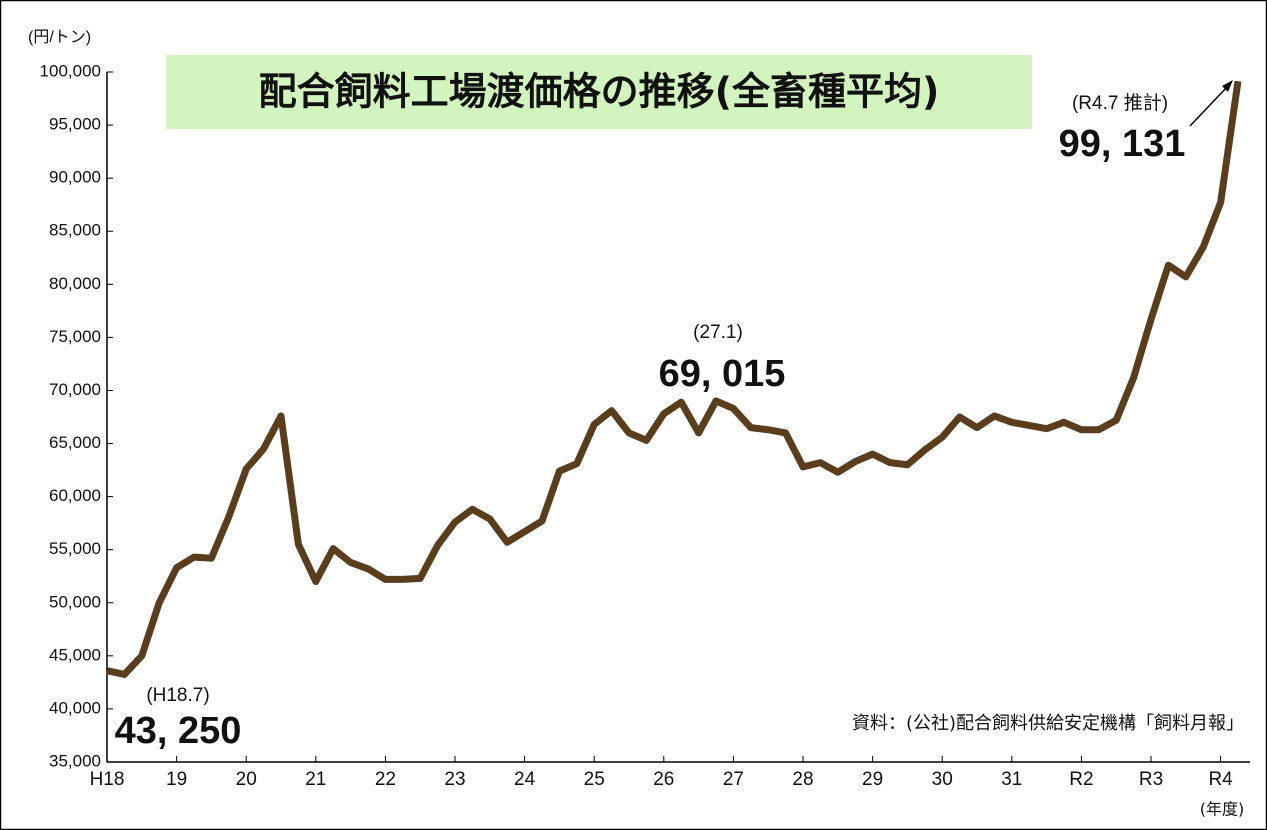 This screenshot has height=830, width=1267. Describe the element at coordinates (942, 779) in the screenshot. I see `x-tick-label: 30` at that location.